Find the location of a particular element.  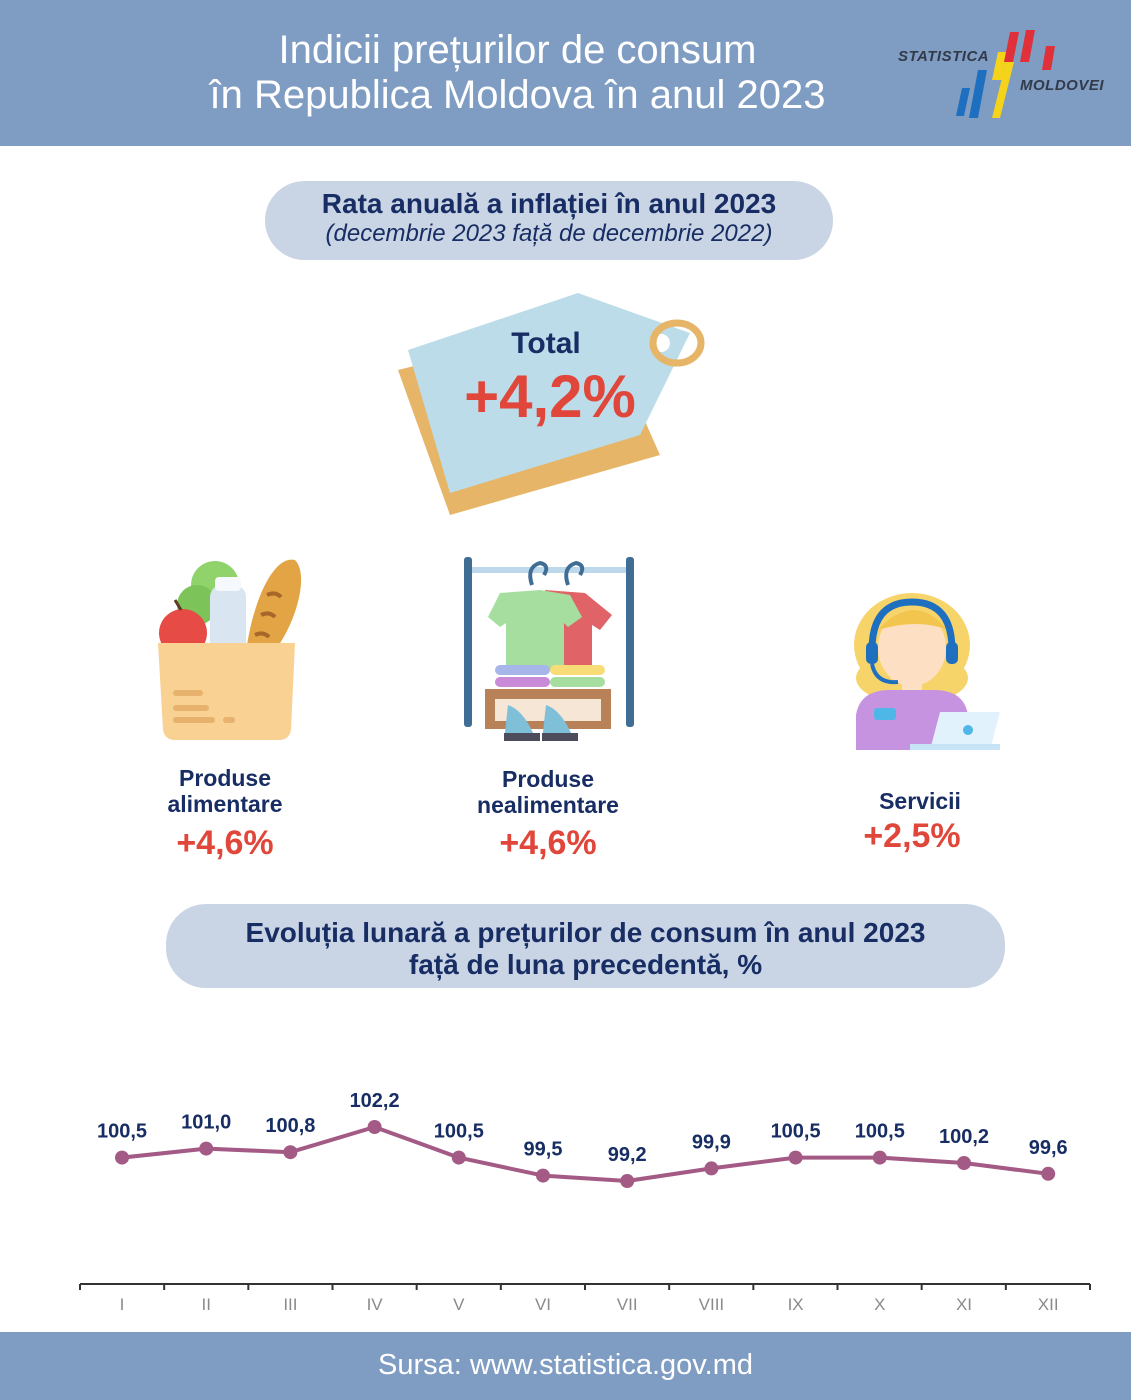

data-label: 102,2 is located at coordinates (375, 1101).